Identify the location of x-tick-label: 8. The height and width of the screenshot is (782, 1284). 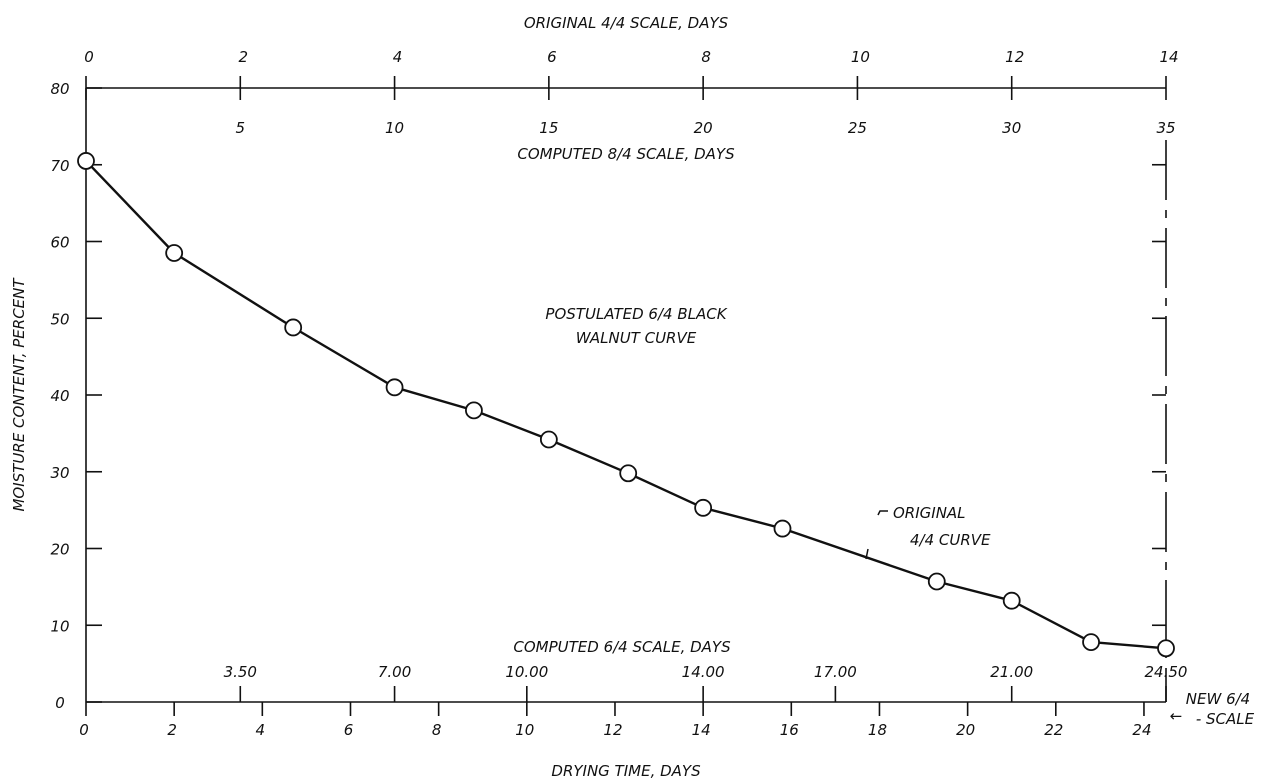
(437, 730).